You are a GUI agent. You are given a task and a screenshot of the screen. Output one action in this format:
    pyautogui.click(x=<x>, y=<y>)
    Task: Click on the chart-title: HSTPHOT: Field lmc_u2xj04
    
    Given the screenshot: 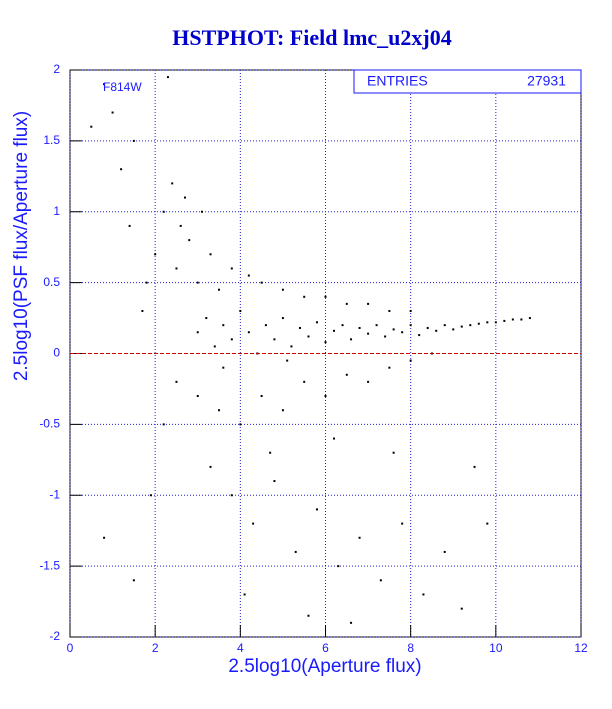 What is the action you would take?
    pyautogui.click(x=311, y=37)
    